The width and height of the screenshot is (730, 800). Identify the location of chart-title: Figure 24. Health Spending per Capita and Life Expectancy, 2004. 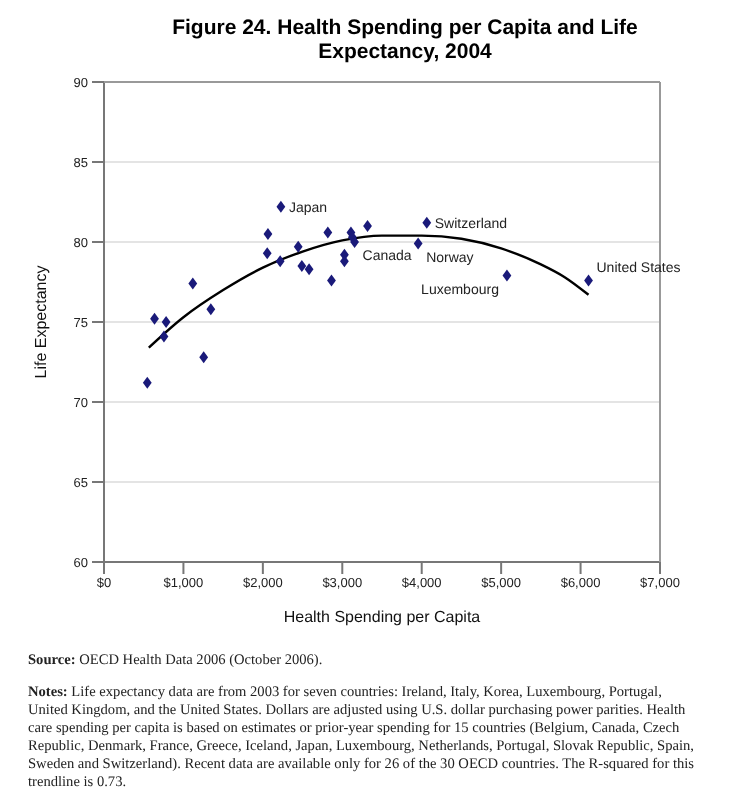
(405, 40).